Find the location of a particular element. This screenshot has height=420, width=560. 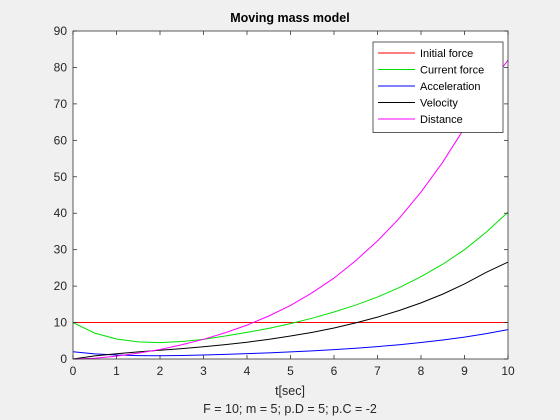

legend-label-current-force: Current force is located at coordinates (452, 71).